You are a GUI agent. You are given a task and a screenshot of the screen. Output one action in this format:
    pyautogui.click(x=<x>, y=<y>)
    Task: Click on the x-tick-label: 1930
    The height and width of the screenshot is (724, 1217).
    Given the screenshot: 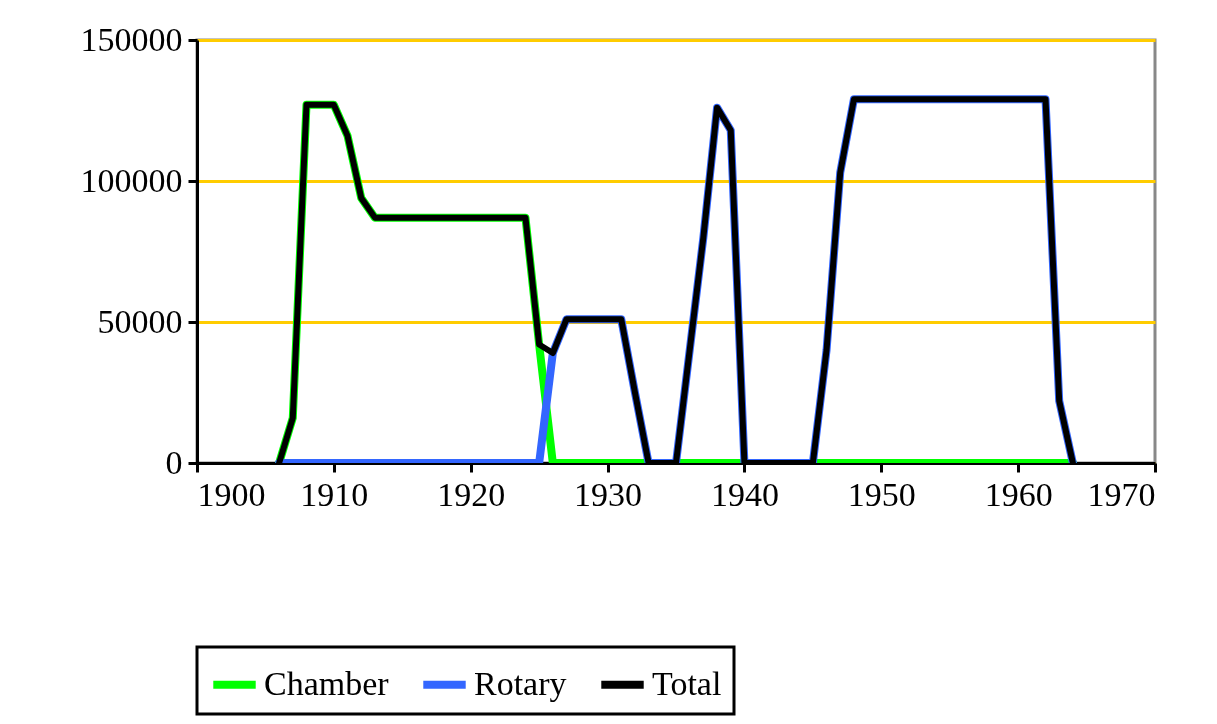 What is the action you would take?
    pyautogui.click(x=608, y=494)
    